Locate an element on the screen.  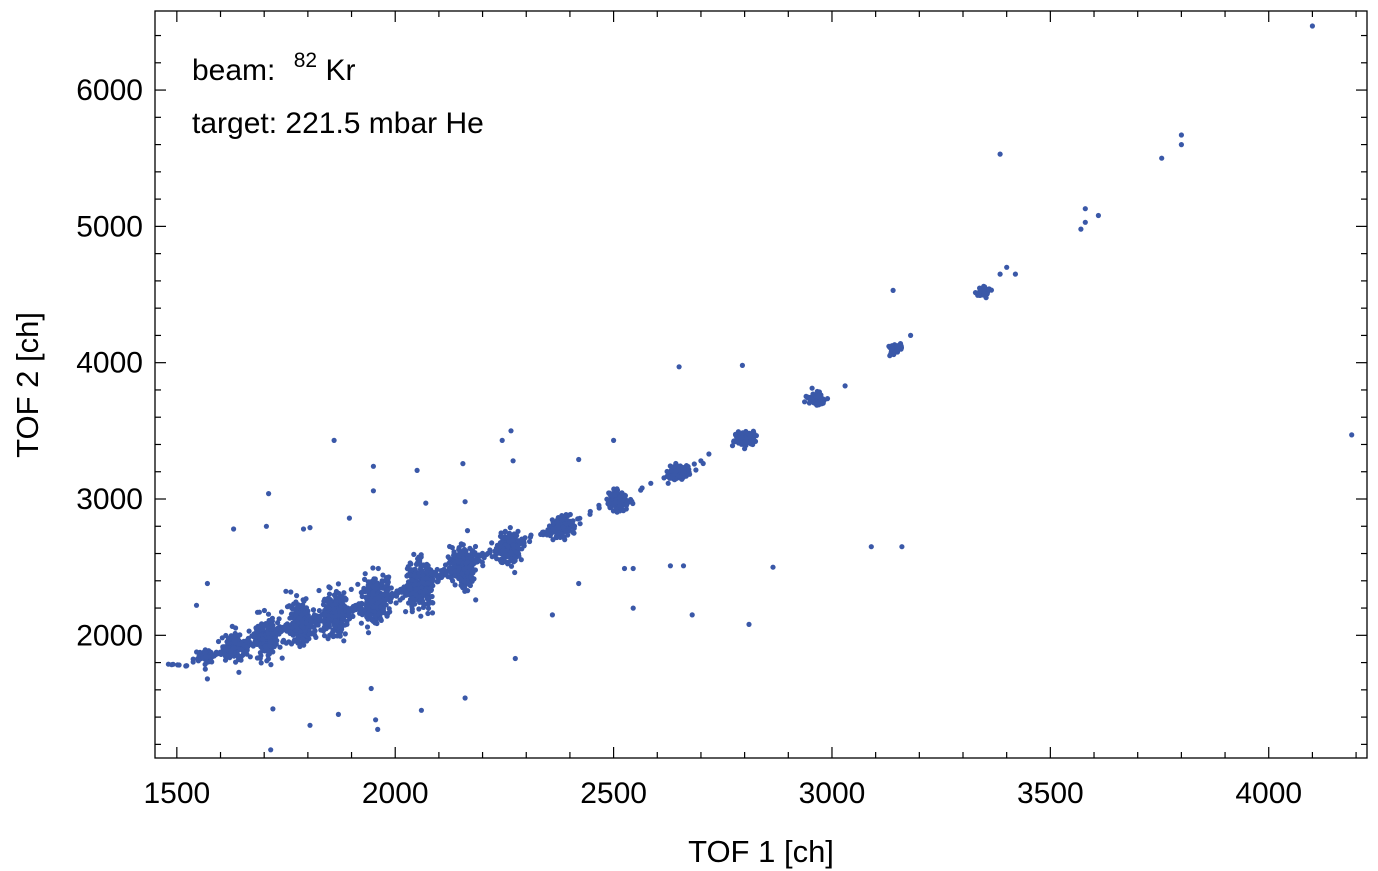
y-tick-label: 4000 is located at coordinates (109, 363).